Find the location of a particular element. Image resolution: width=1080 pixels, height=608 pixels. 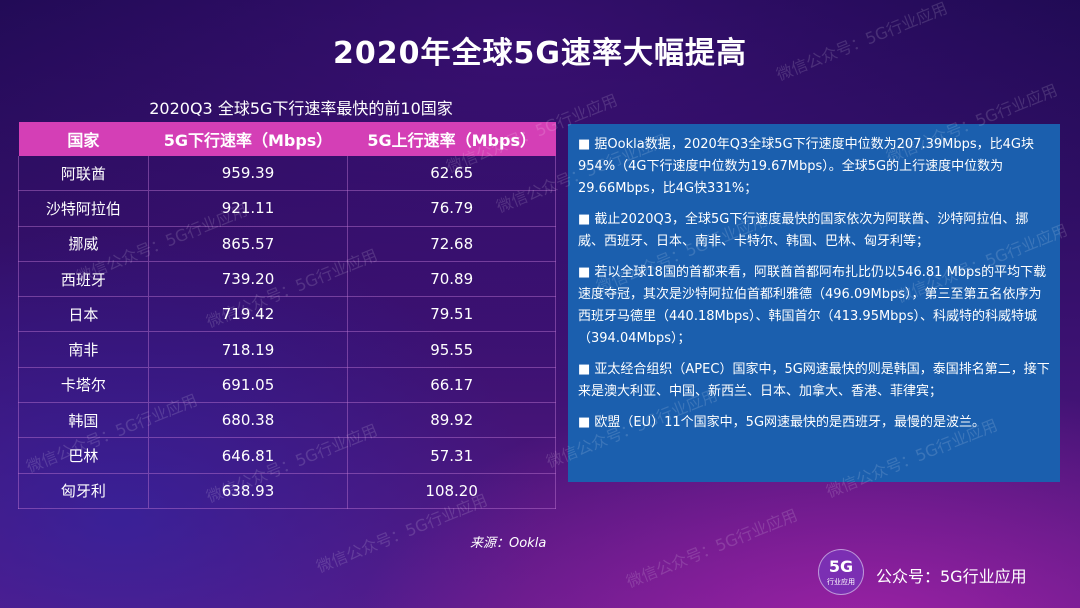

cell-download: 680.38 is located at coordinates (248, 420).